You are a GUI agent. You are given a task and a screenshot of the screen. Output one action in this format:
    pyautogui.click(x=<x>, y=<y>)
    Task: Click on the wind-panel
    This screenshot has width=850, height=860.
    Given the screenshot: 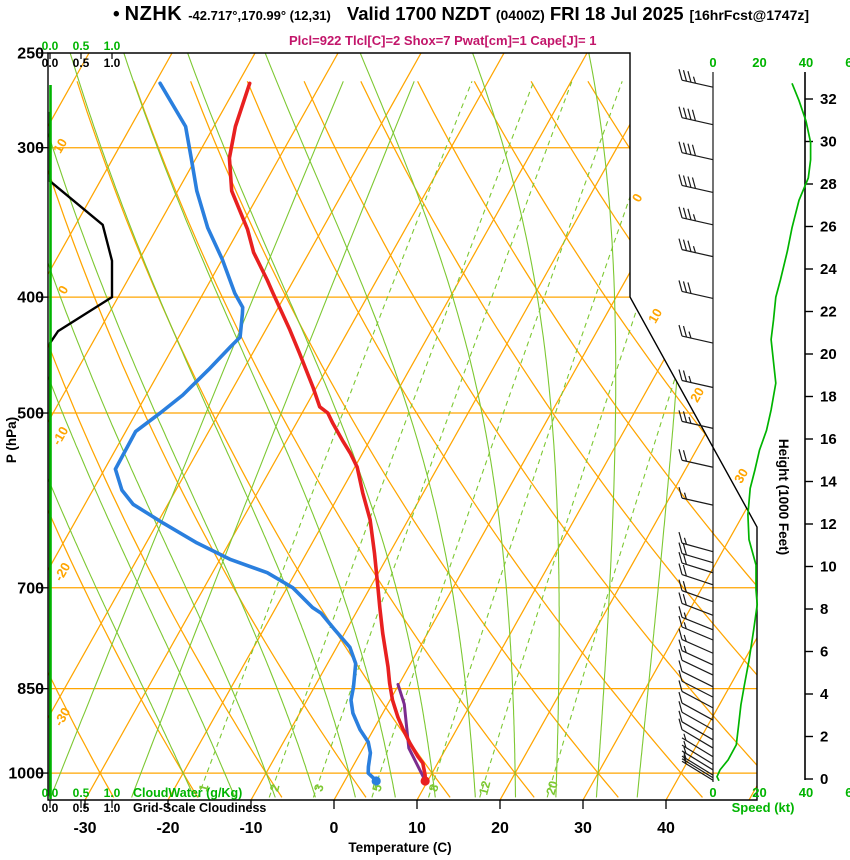 What is the action you would take?
    pyautogui.click(x=745, y=425)
    